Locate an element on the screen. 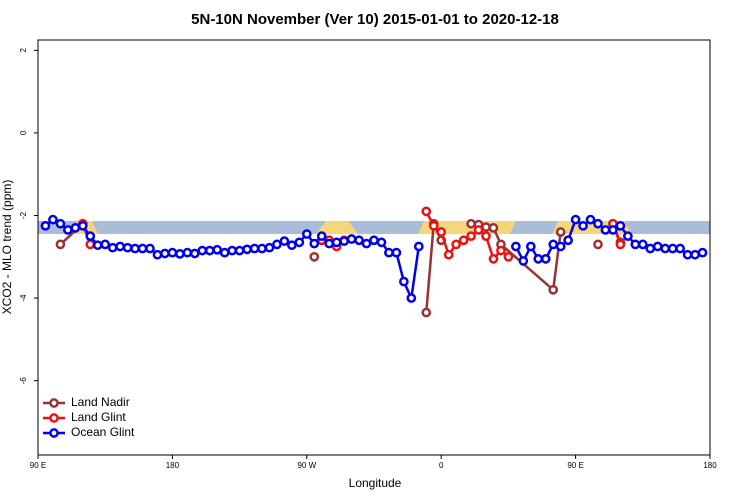 This screenshot has width=750, height=500. y-tick-label: 0 is located at coordinates (23, 132).